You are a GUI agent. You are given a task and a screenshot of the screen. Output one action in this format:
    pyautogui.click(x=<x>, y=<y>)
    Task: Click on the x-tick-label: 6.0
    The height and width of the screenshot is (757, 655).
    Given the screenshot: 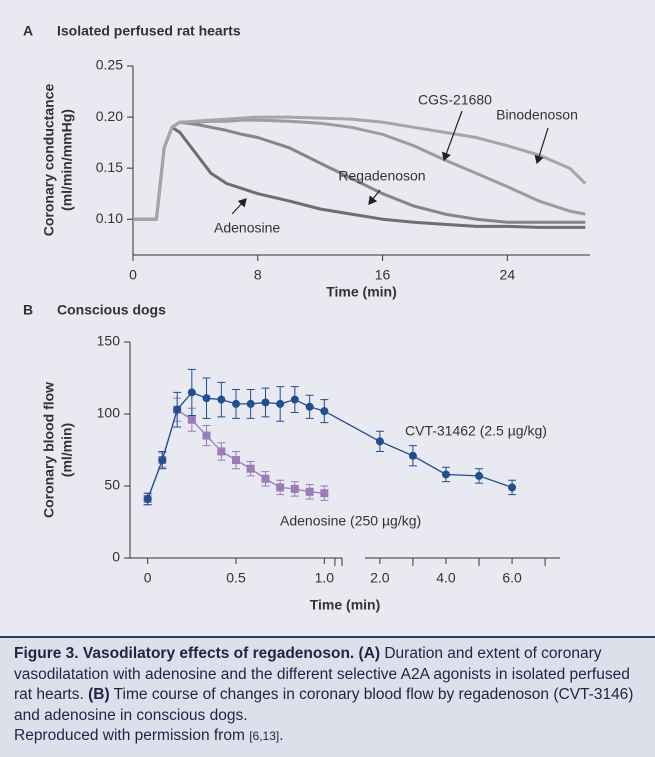 What is the action you would take?
    pyautogui.click(x=512, y=578)
    